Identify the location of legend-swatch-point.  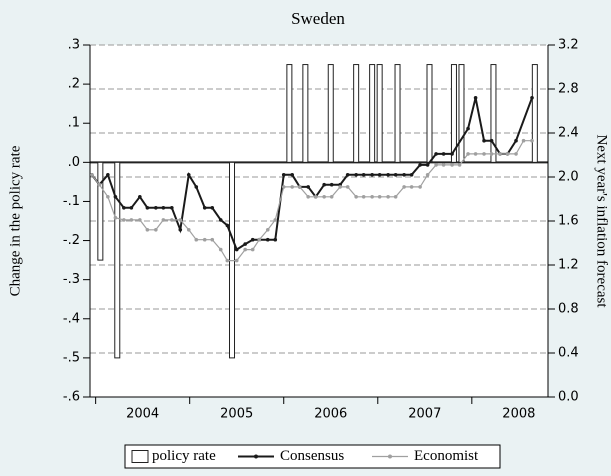
(390, 456).